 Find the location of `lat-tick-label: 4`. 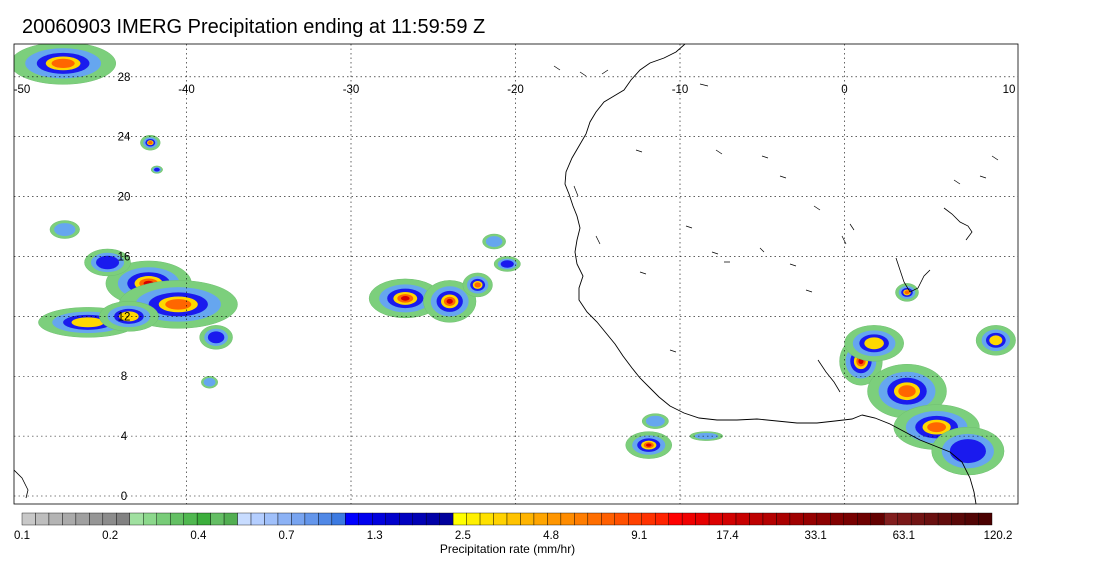

lat-tick-label: 4 is located at coordinates (124, 437).